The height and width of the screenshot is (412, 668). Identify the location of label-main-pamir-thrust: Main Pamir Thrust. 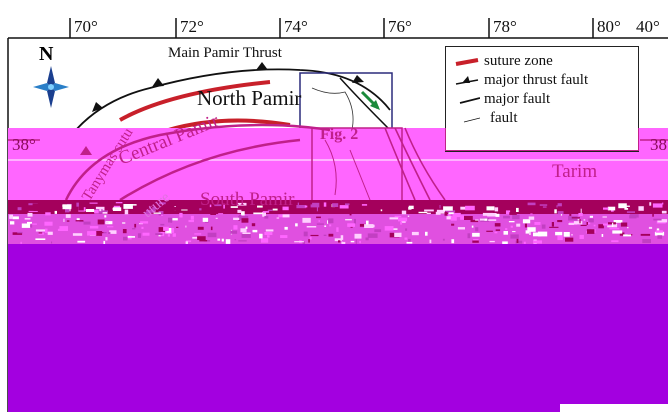
(225, 53).